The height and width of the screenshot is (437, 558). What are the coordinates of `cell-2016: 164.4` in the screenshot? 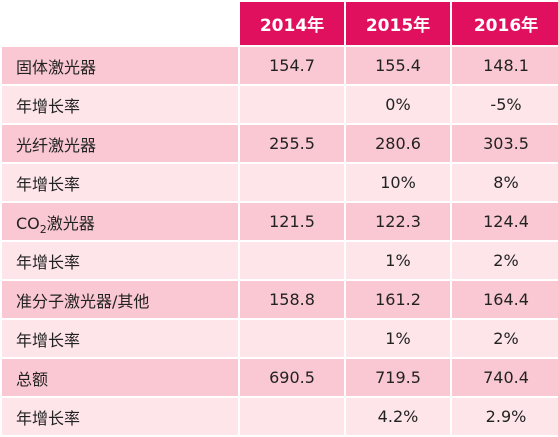 It's located at (505, 299).